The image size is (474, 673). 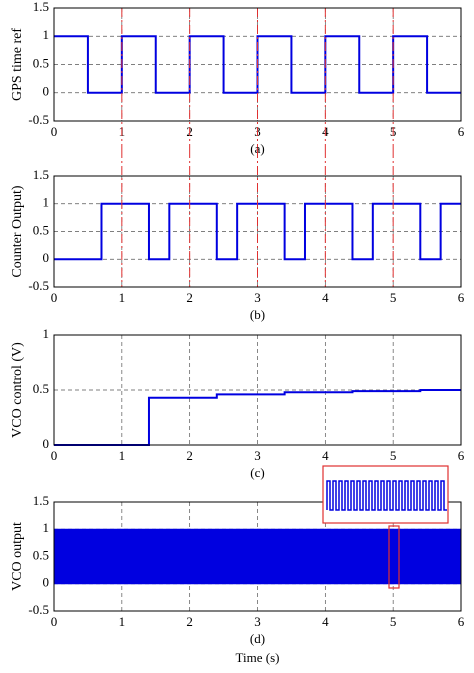 I want to click on caption: (c), so click(x=257, y=472).